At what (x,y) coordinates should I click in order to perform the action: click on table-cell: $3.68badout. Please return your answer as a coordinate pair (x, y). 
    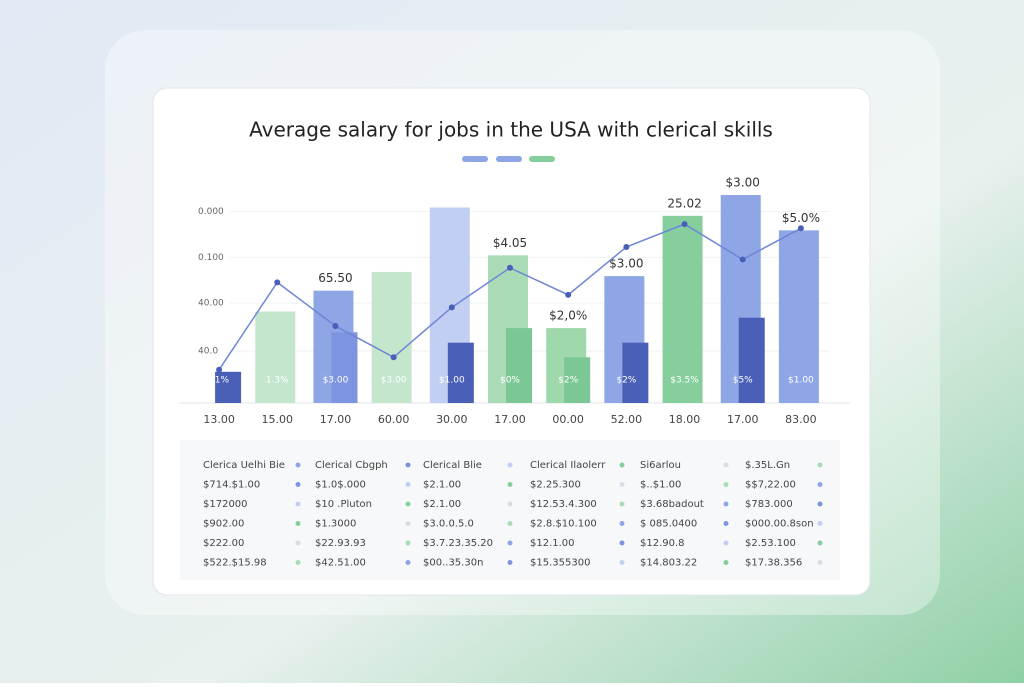
    Looking at the image, I should click on (672, 504).